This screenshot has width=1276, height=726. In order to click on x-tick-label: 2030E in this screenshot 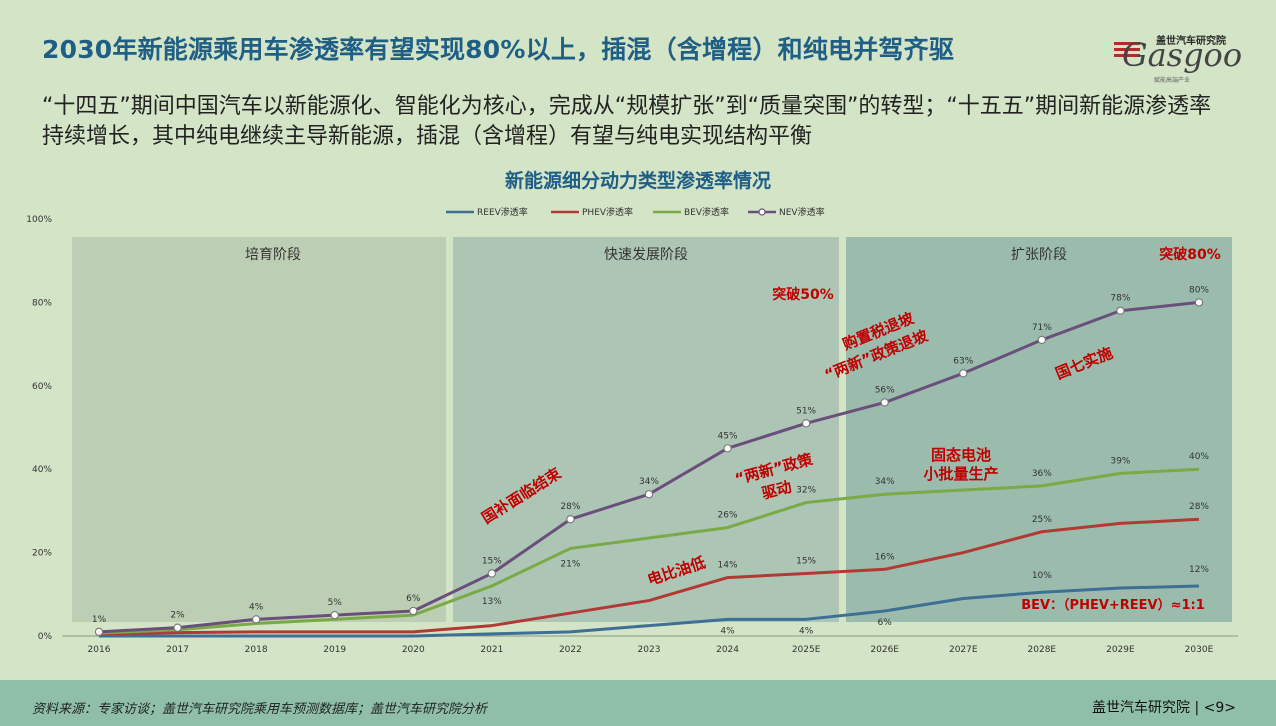, I will do `click(1199, 650)`.